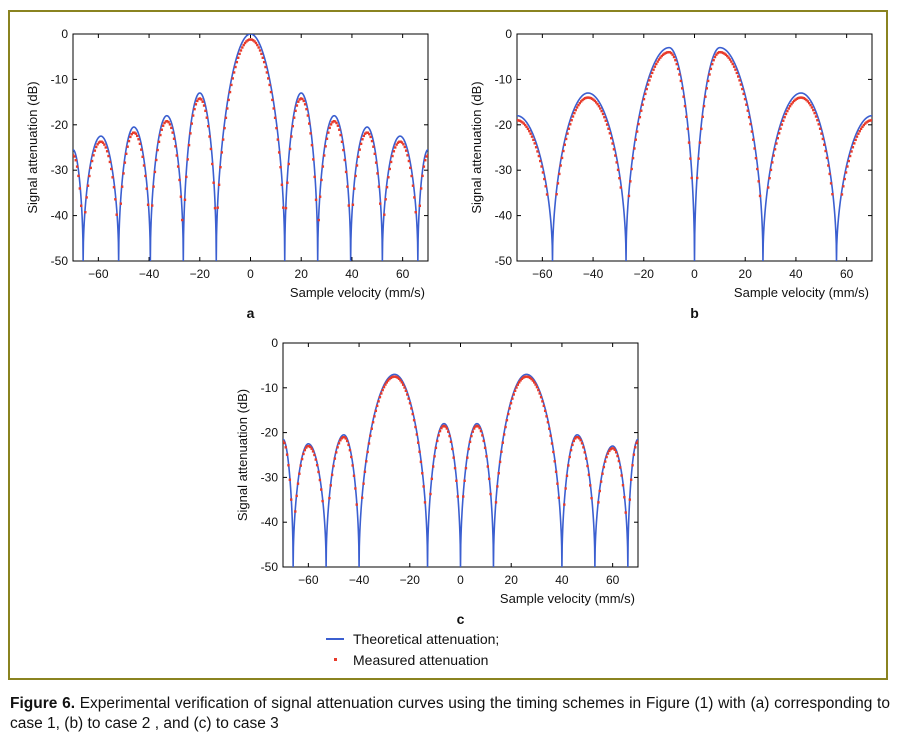 This screenshot has width=899, height=747. Describe the element at coordinates (426, 639) in the screenshot. I see `legend-theoretical-label: Theoretical attenuation;` at that location.